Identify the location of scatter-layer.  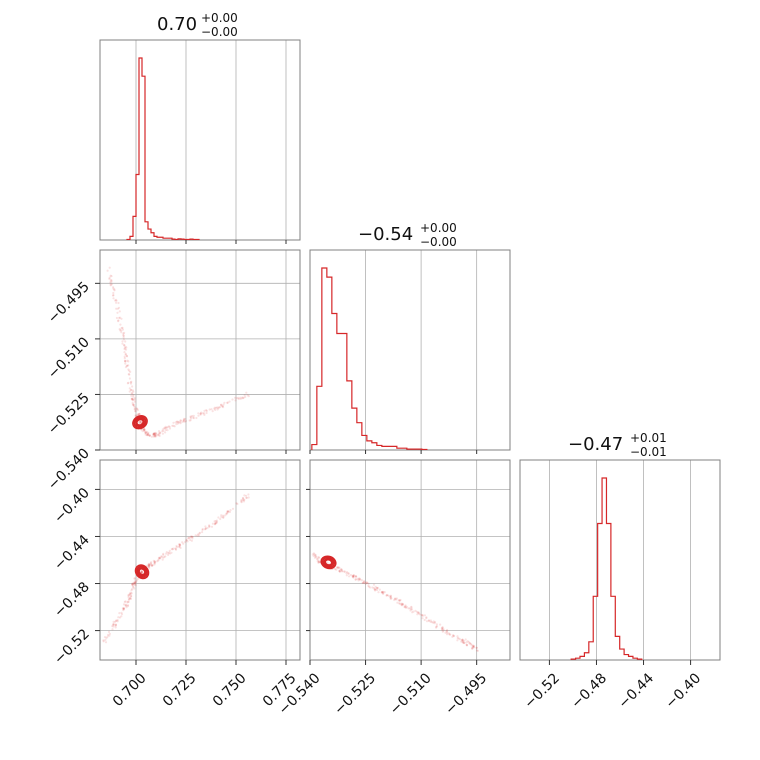
(176, 568).